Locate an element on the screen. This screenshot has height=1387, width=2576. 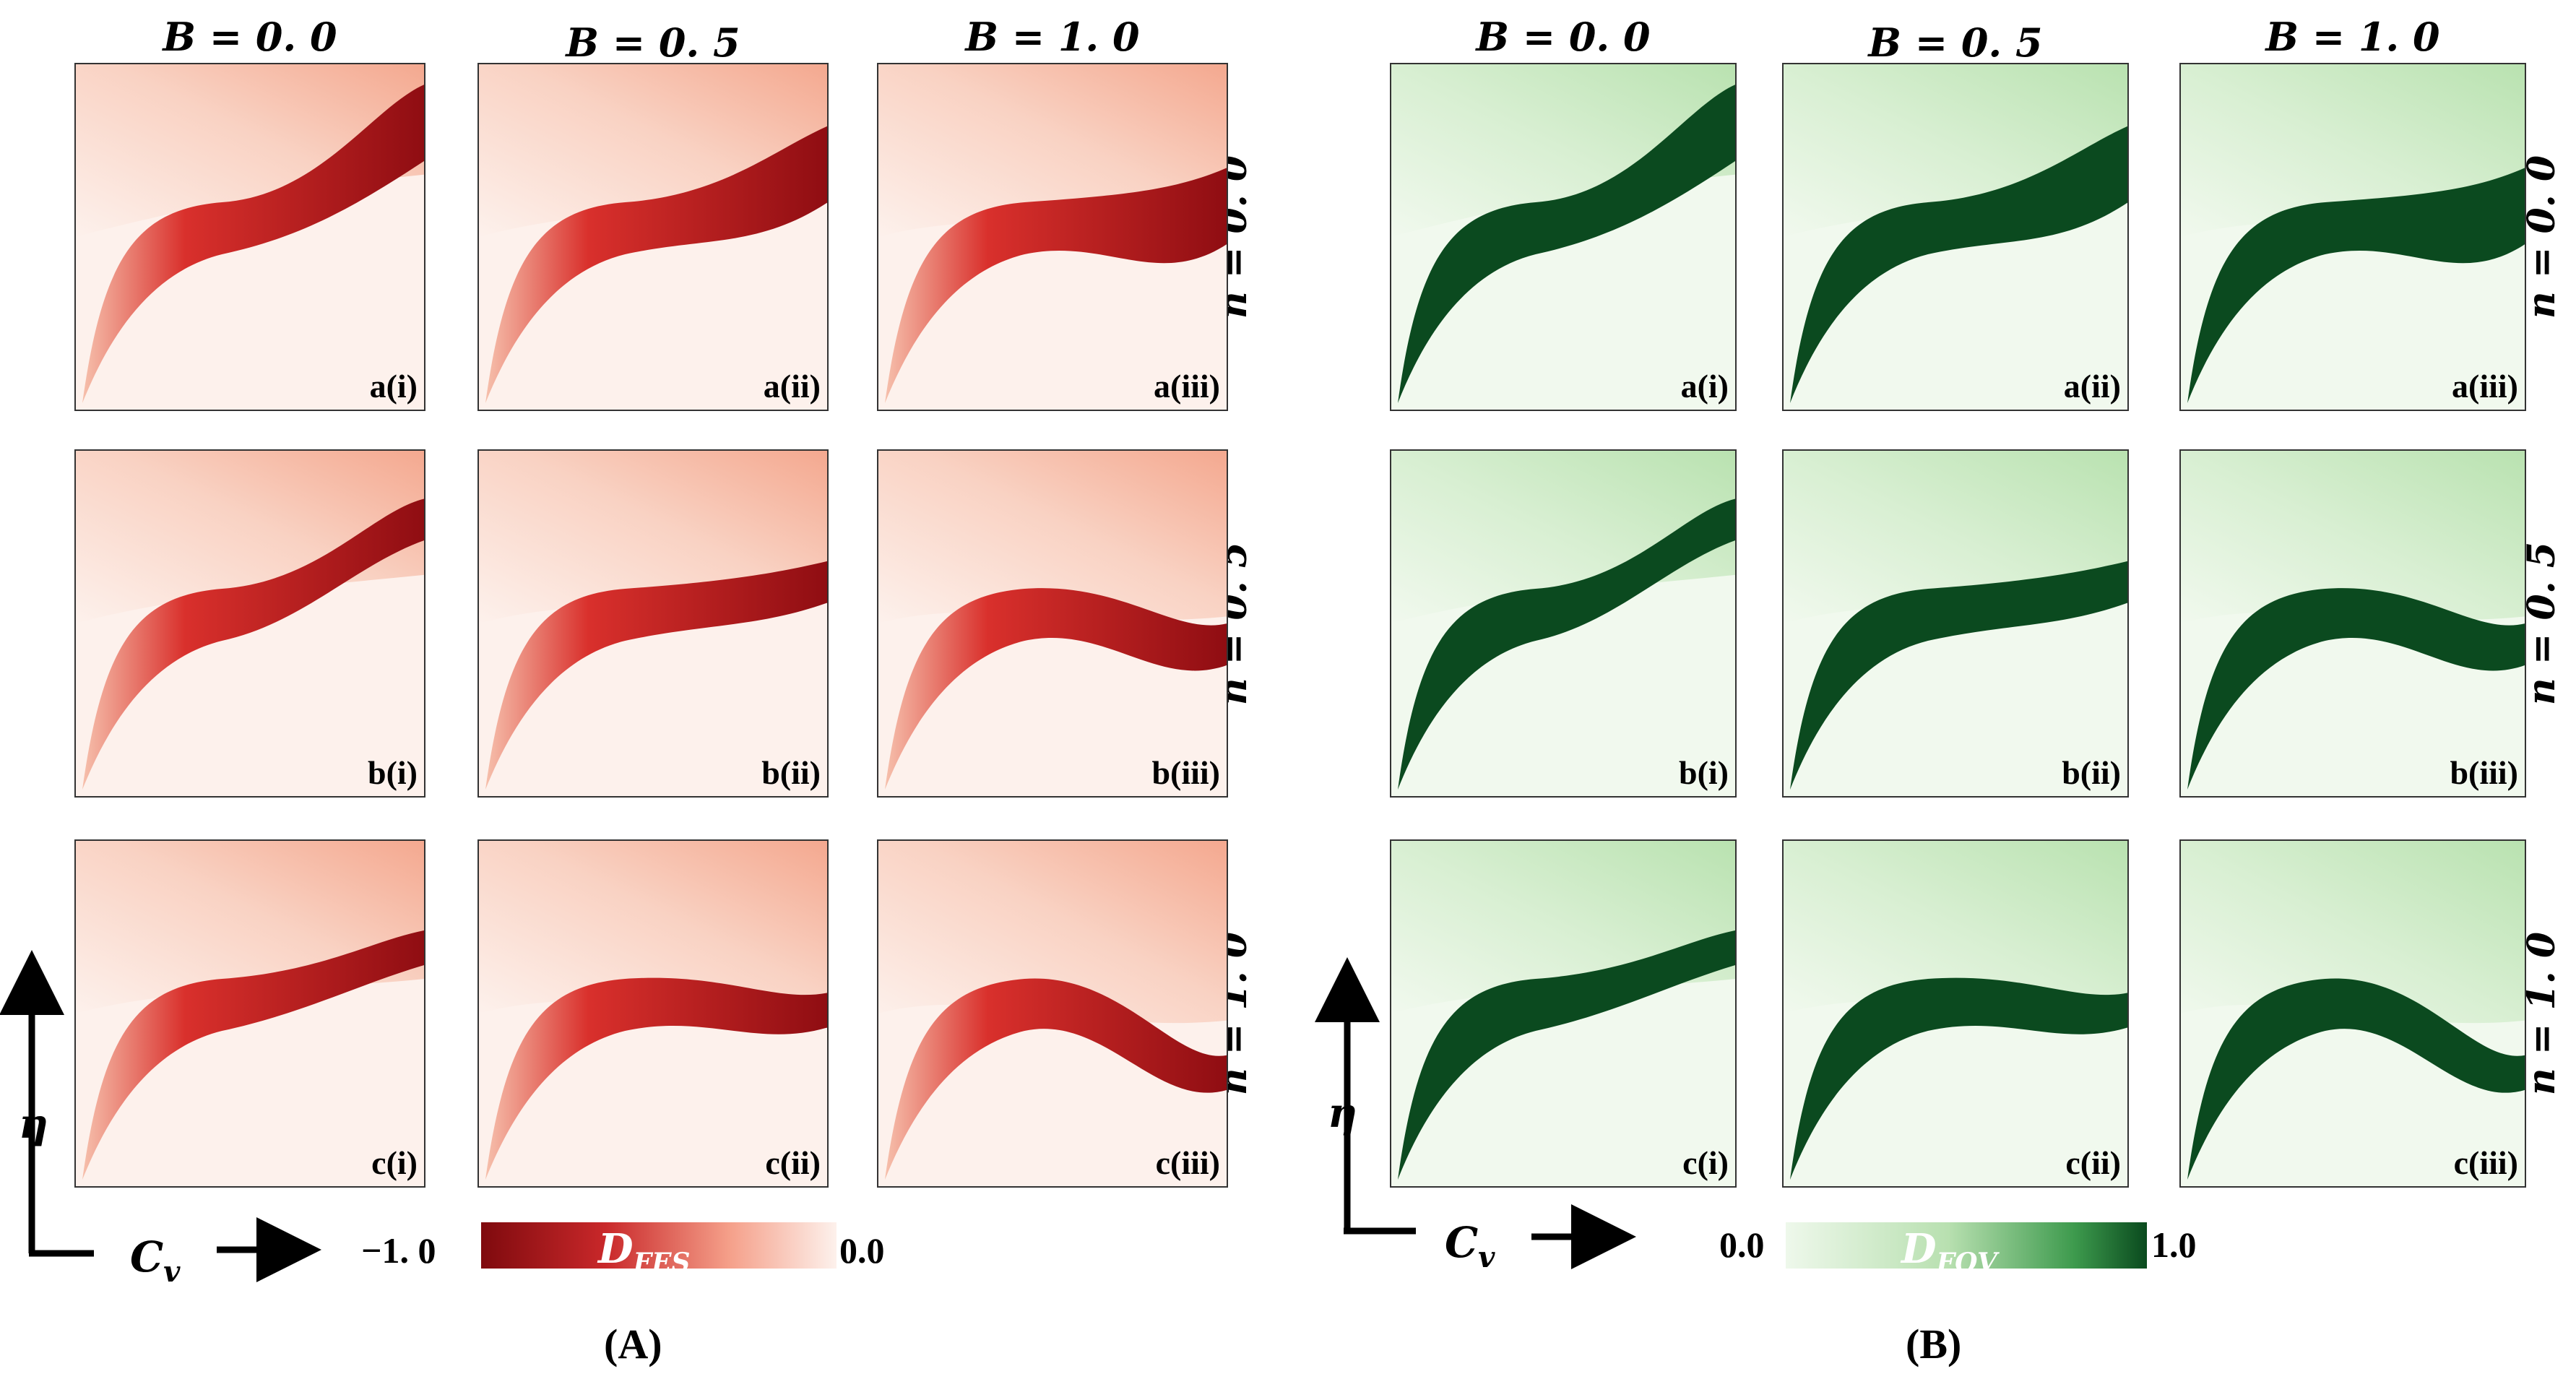
eta-label-a: η is located at coordinates (33, 1124).